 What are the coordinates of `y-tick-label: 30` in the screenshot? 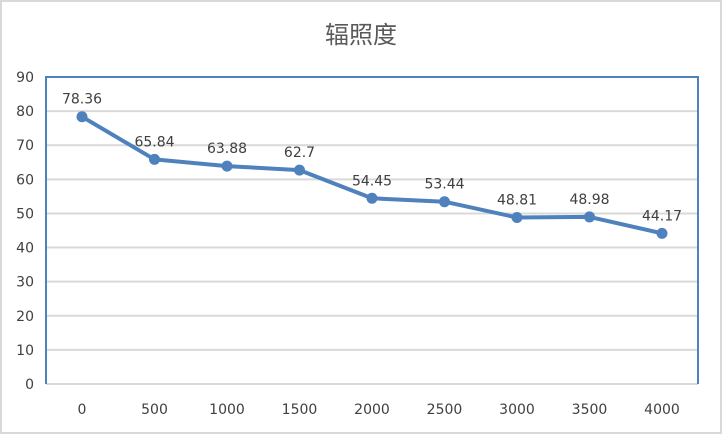 It's located at (25, 283).